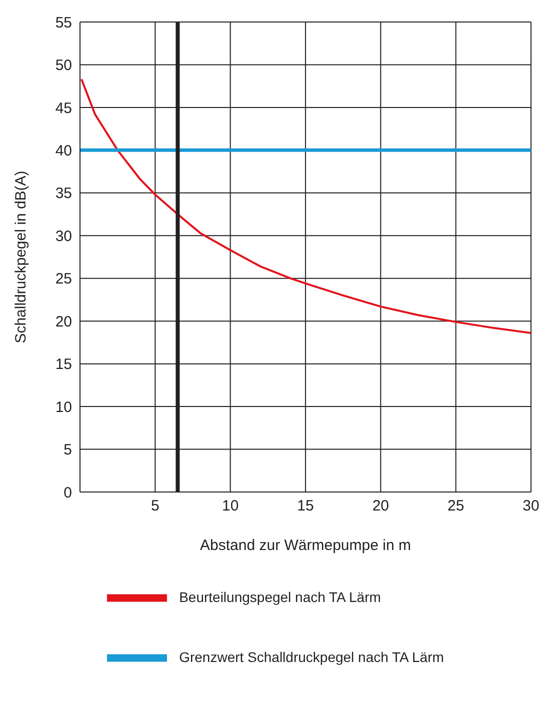 This screenshot has width=559, height=714. I want to click on y-tick-label: 40, so click(63, 151).